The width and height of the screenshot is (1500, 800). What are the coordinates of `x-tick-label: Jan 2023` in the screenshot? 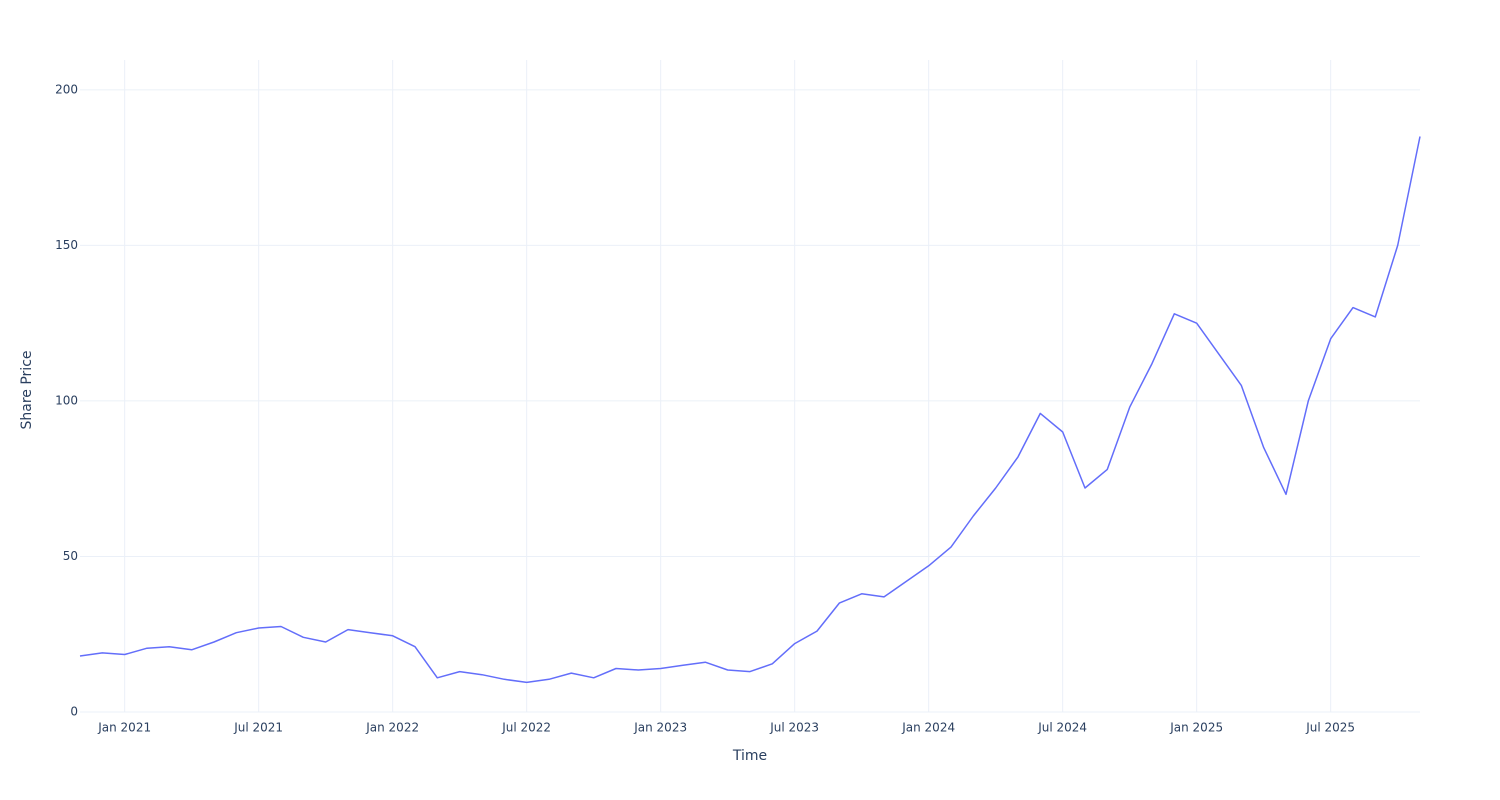 It's located at (660, 728).